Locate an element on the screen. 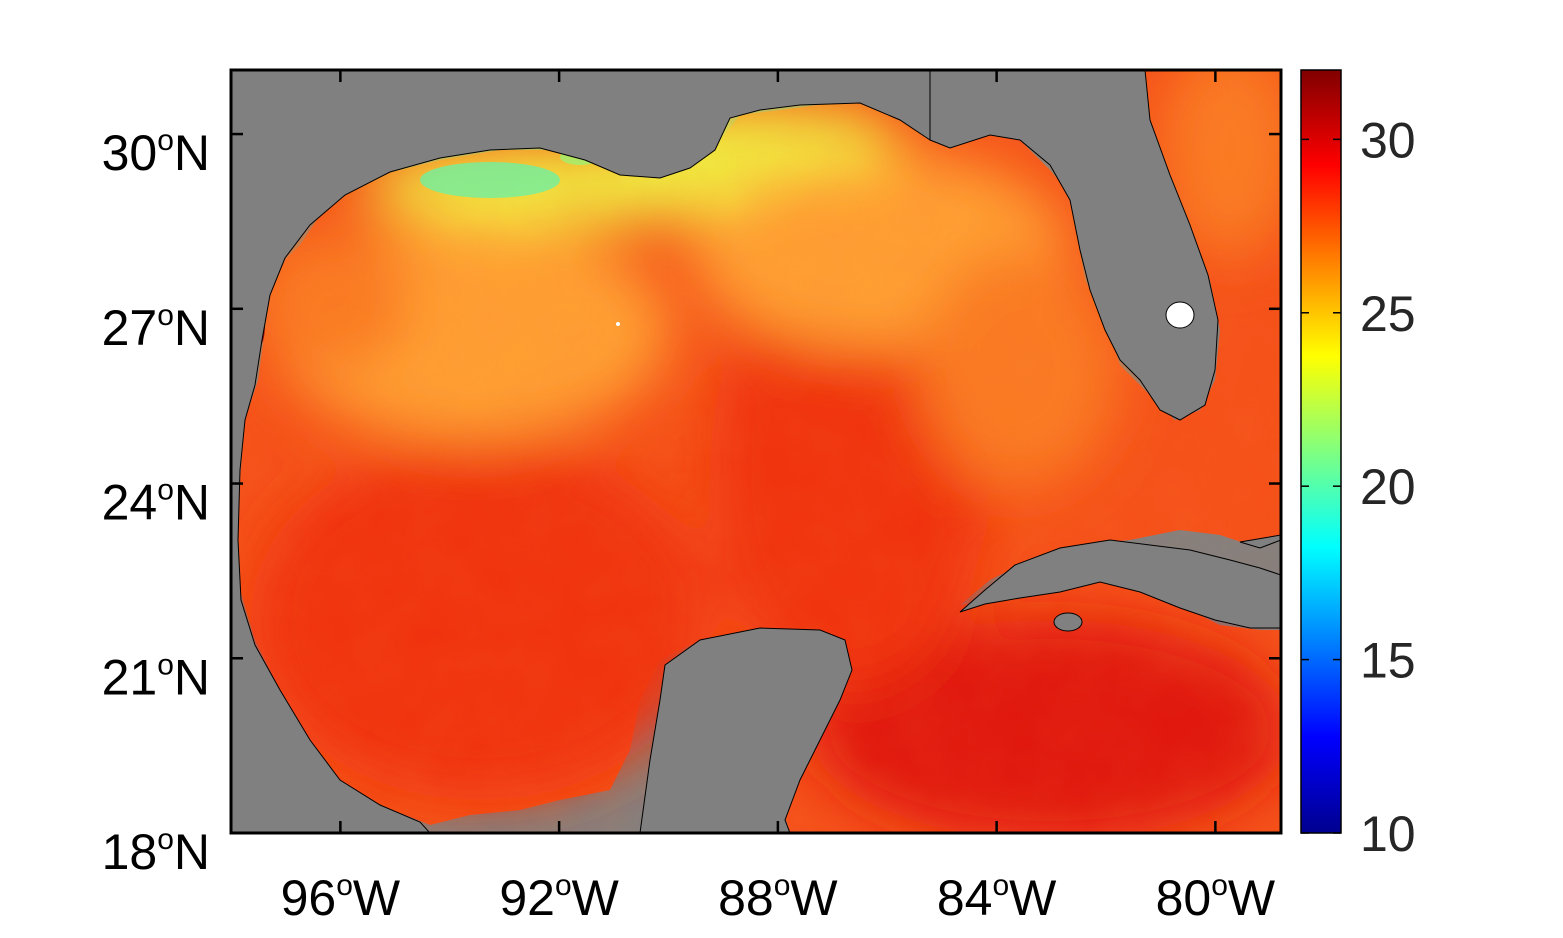 This screenshot has width=1563, height=938. colorbar-gradient is located at coordinates (1321, 451).